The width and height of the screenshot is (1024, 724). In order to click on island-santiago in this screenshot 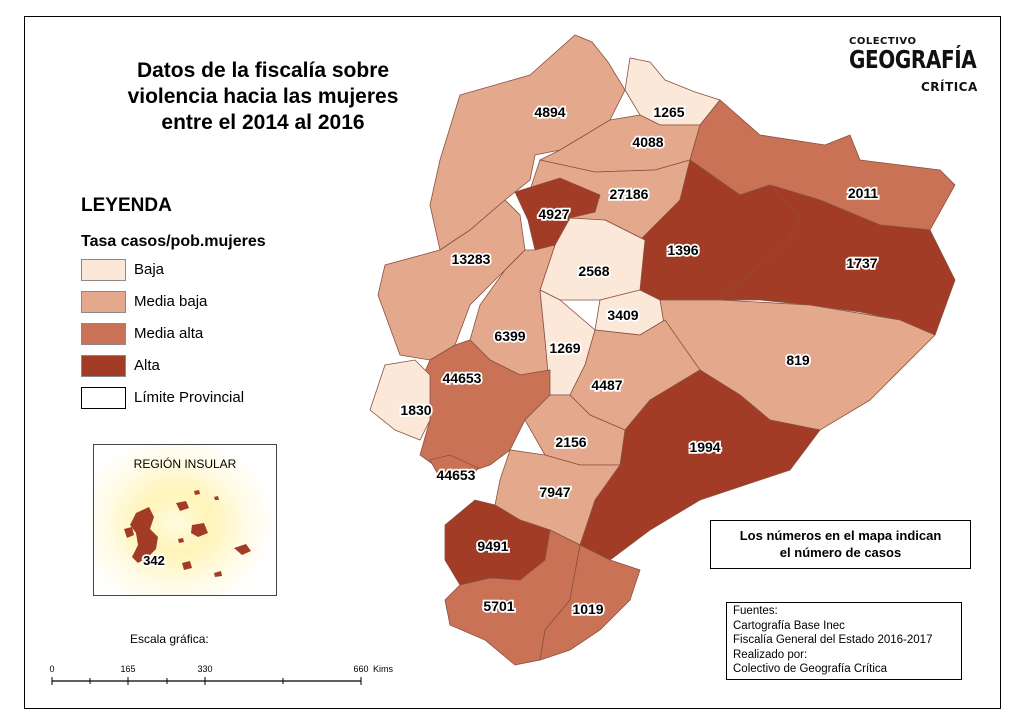, I will do `click(182, 506)`.